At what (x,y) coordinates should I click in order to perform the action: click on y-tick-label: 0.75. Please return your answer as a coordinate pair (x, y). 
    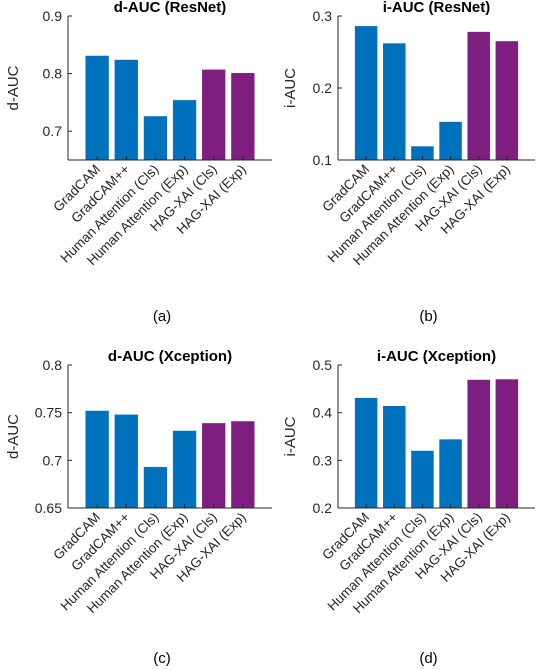
    Looking at the image, I should click on (48, 413).